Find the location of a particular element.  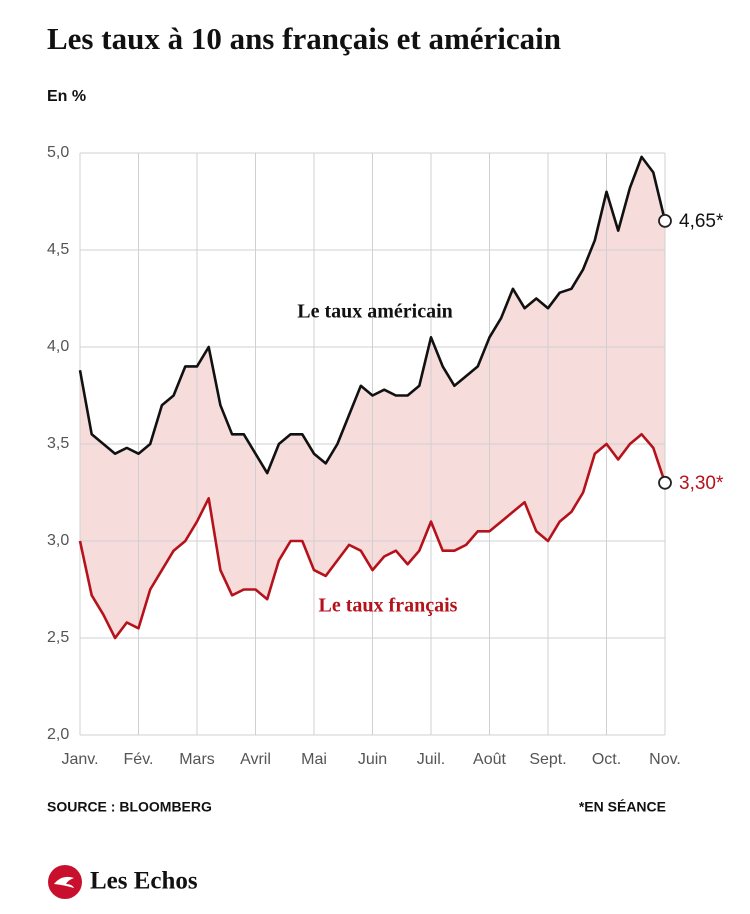

series-label: Le taux français is located at coordinates (388, 606).